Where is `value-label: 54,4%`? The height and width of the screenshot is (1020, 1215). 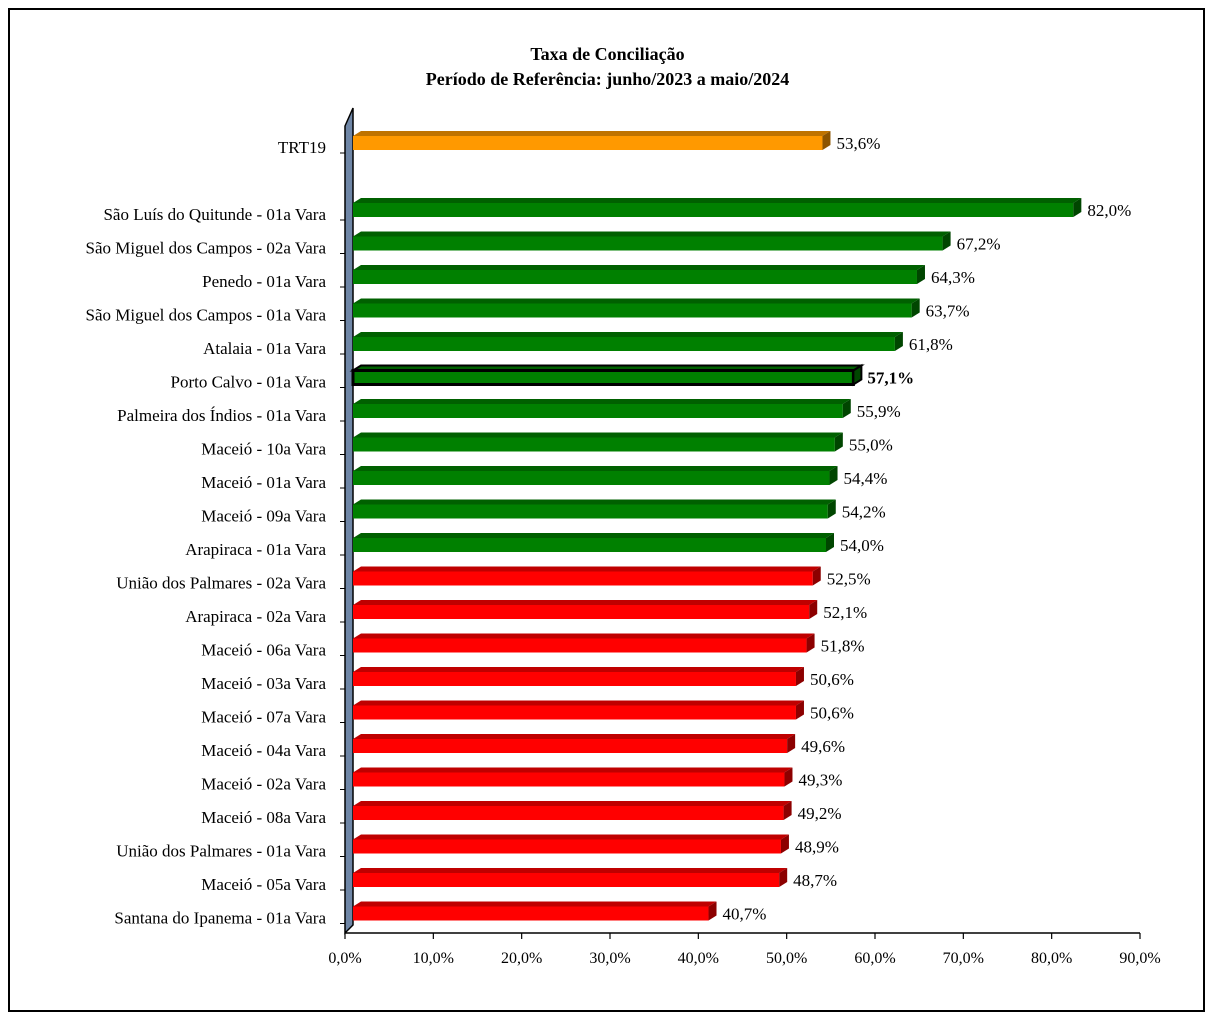 value-label: 54,4% is located at coordinates (866, 478).